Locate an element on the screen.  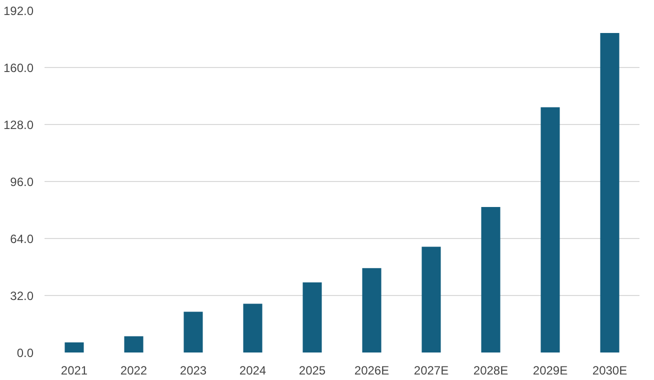
x-tick-label: 2028E is located at coordinates (490, 371).